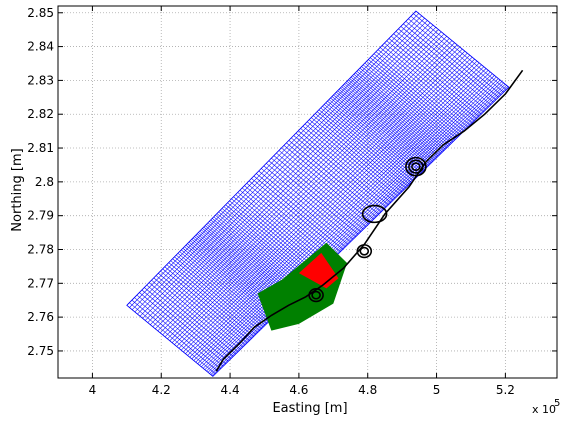 The image size is (581, 422). I want to click on x-exponent-label: x 10, so click(544, 409).